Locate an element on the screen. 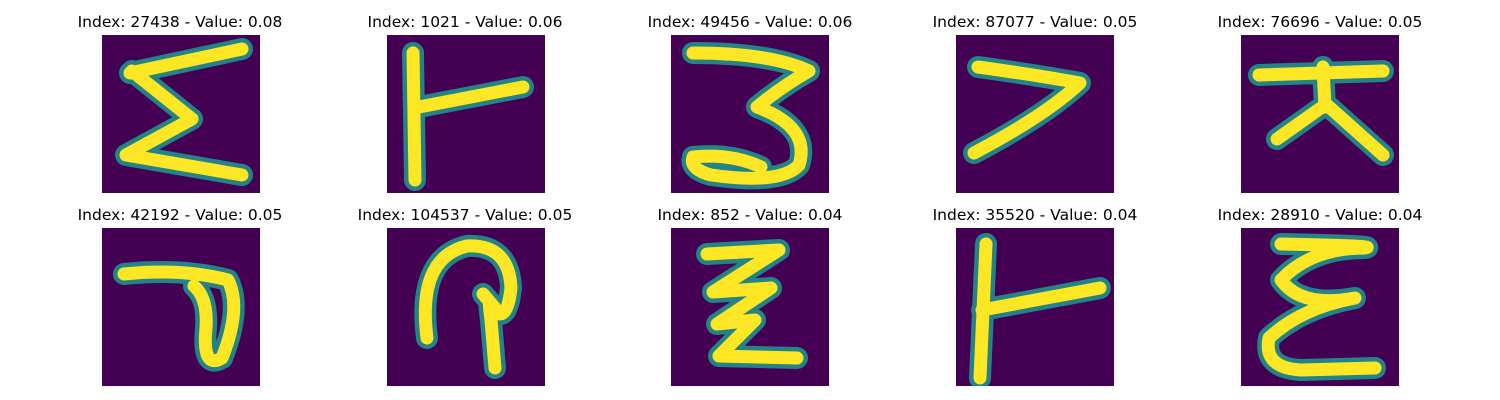 The image size is (1500, 400). panel-title: Index: 1021 - Value: 0.06 is located at coordinates (465, 22).